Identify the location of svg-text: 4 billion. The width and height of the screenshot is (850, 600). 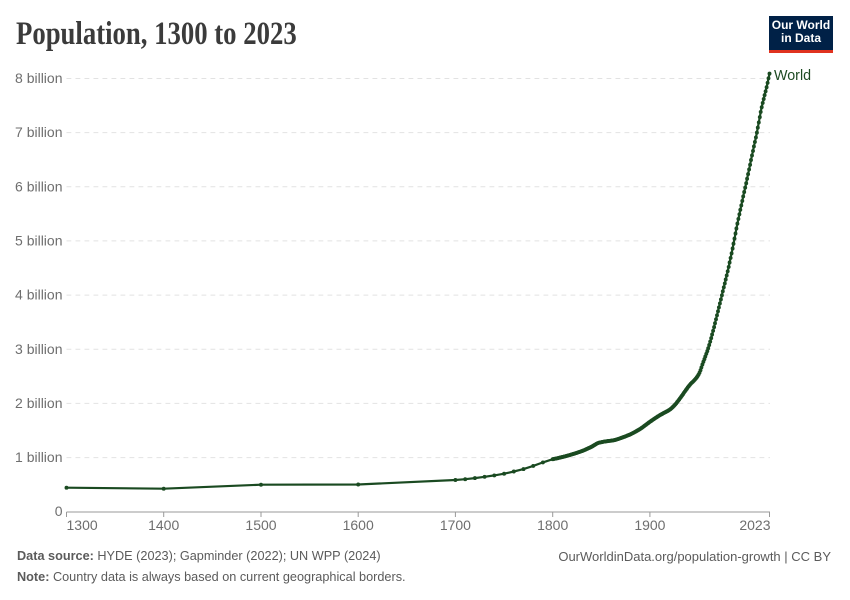
(38, 295).